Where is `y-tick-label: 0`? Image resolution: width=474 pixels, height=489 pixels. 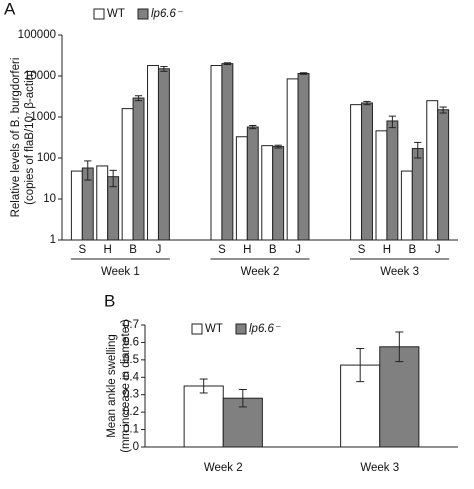 y-tick-label: 0 is located at coordinates (136, 447).